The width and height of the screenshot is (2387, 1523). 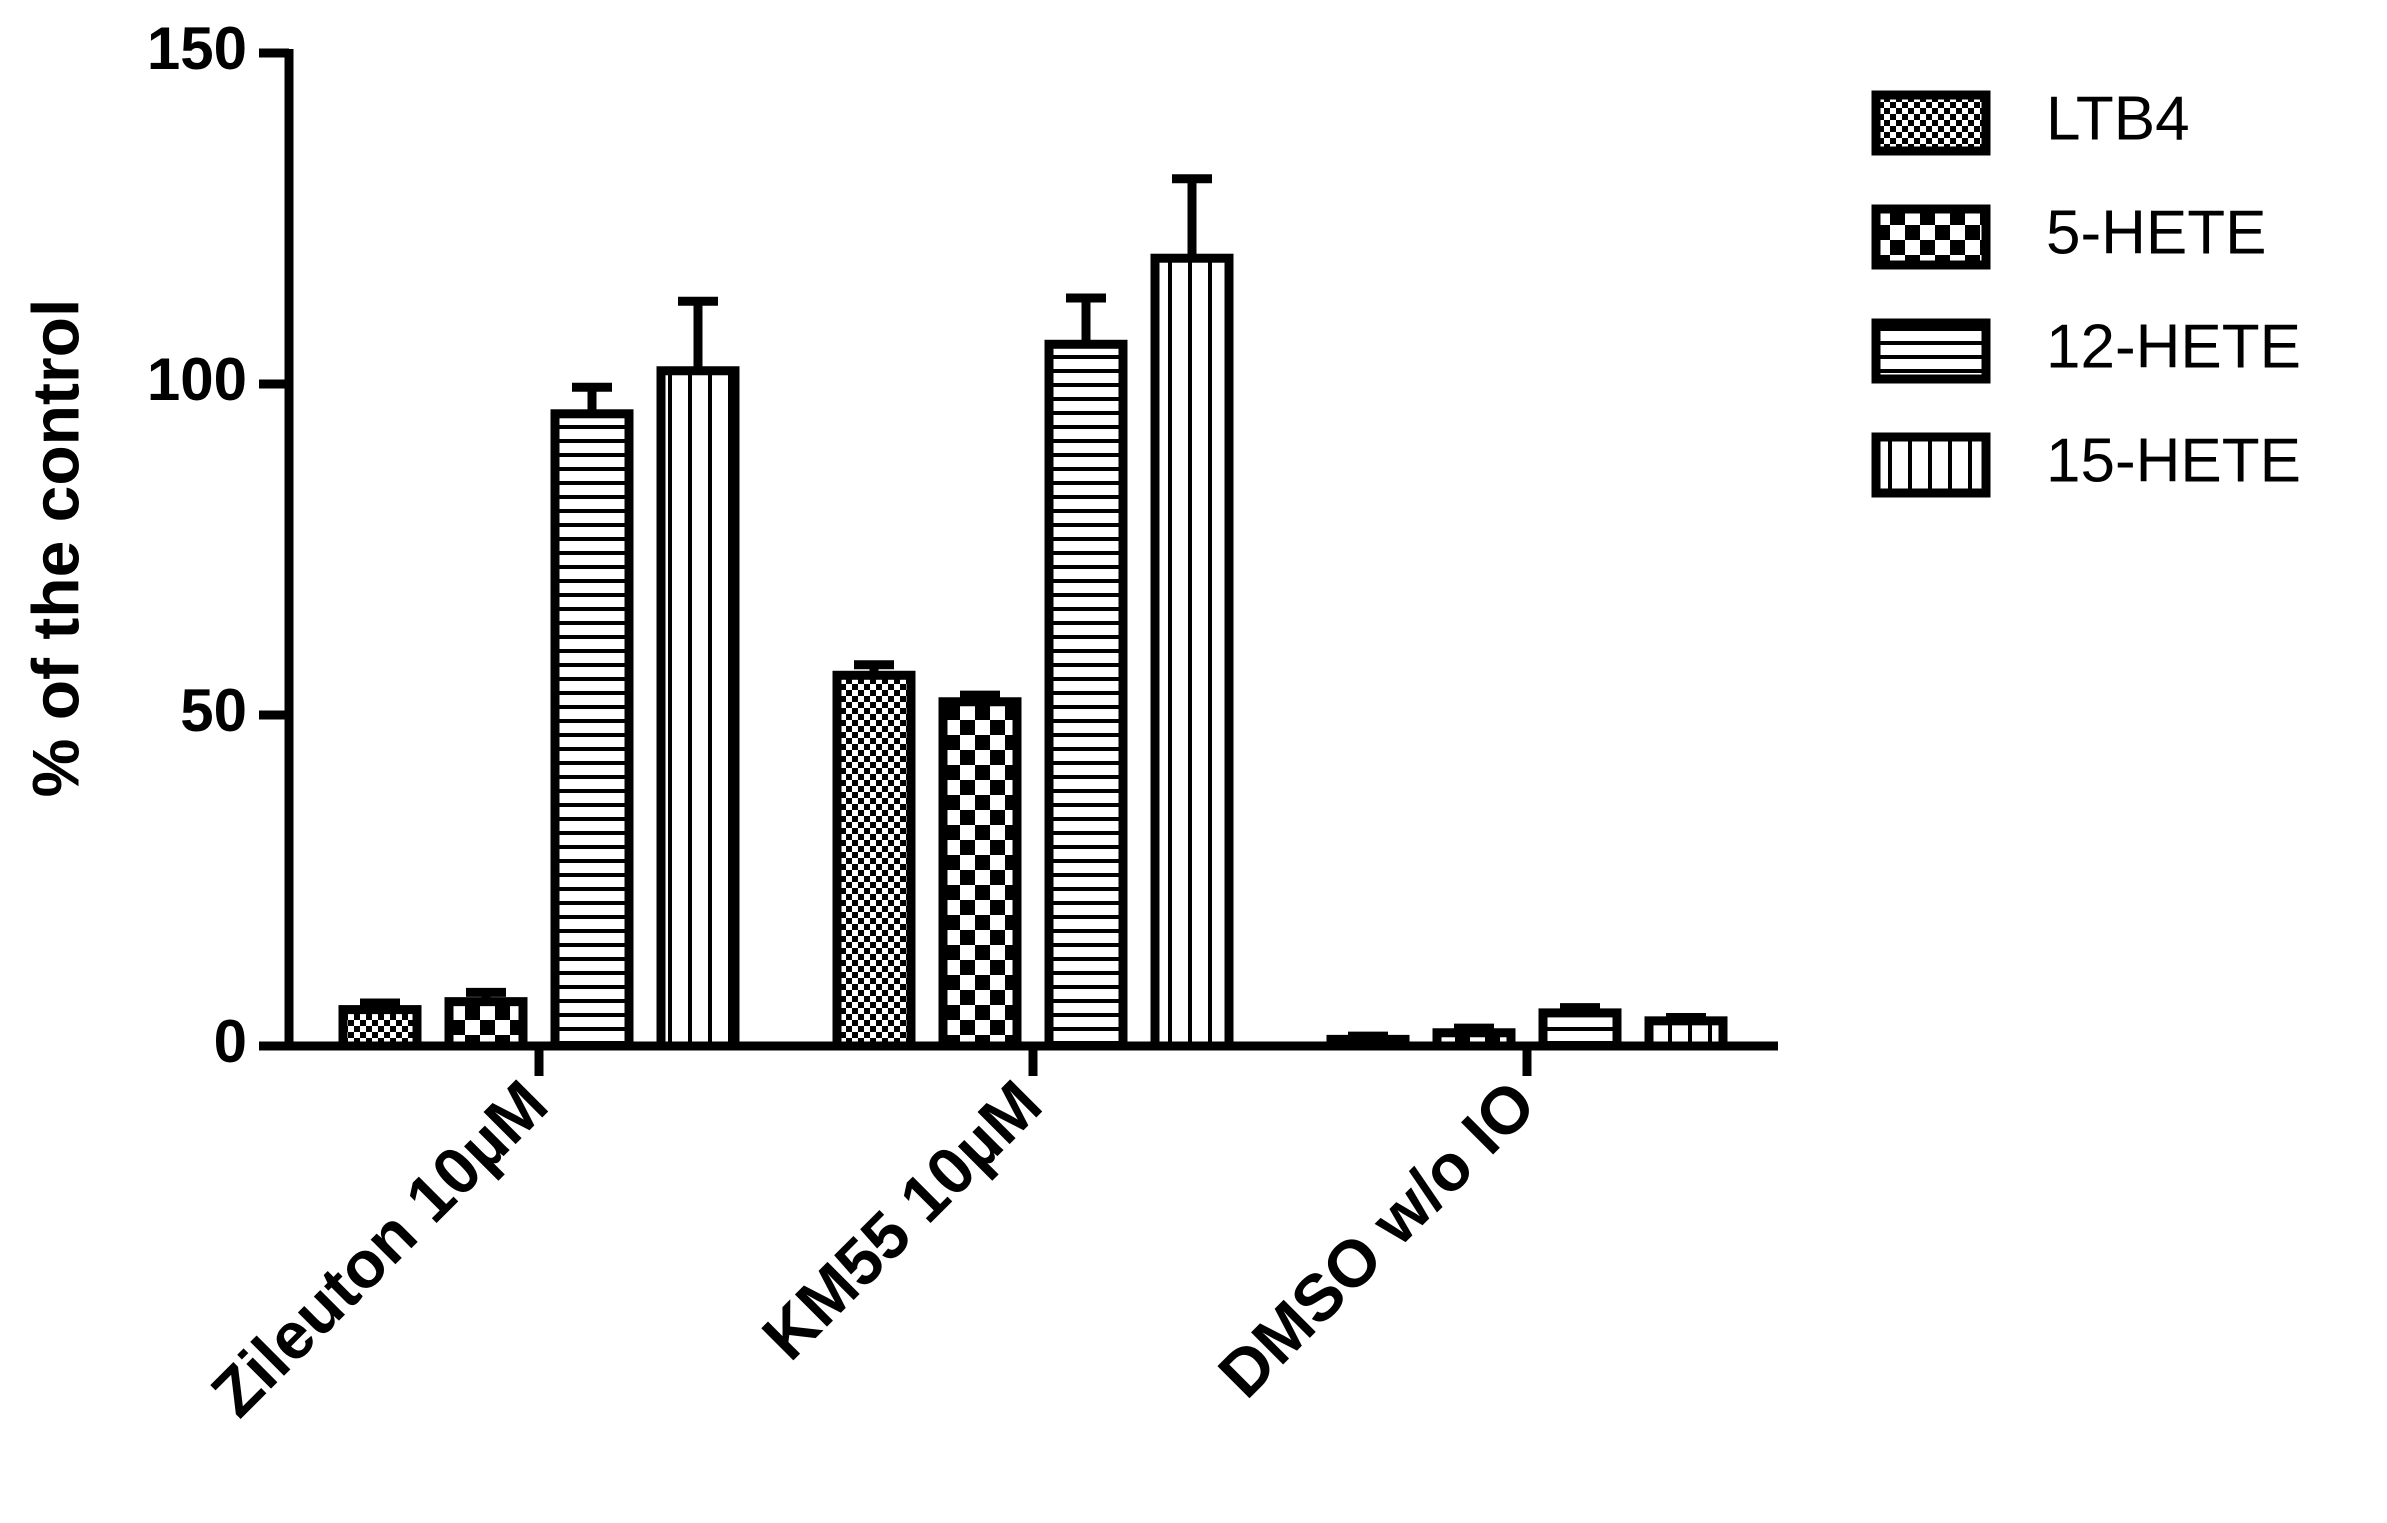 I want to click on y-tick-label: 150, so click(x=197, y=48).